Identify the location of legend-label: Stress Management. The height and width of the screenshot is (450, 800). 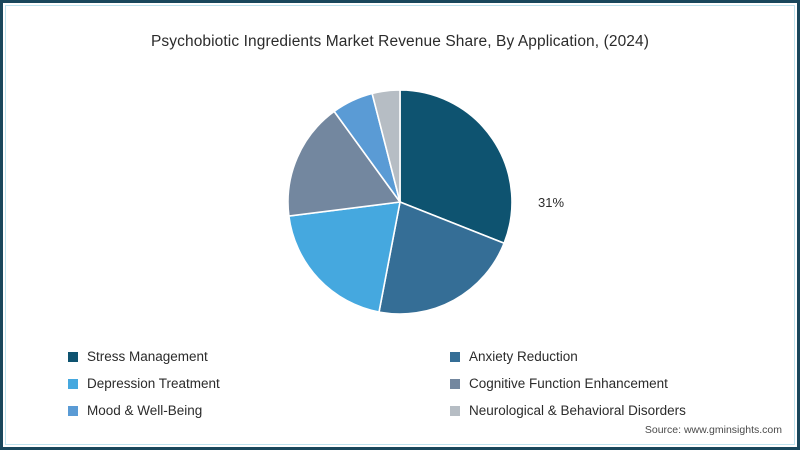
(147, 356).